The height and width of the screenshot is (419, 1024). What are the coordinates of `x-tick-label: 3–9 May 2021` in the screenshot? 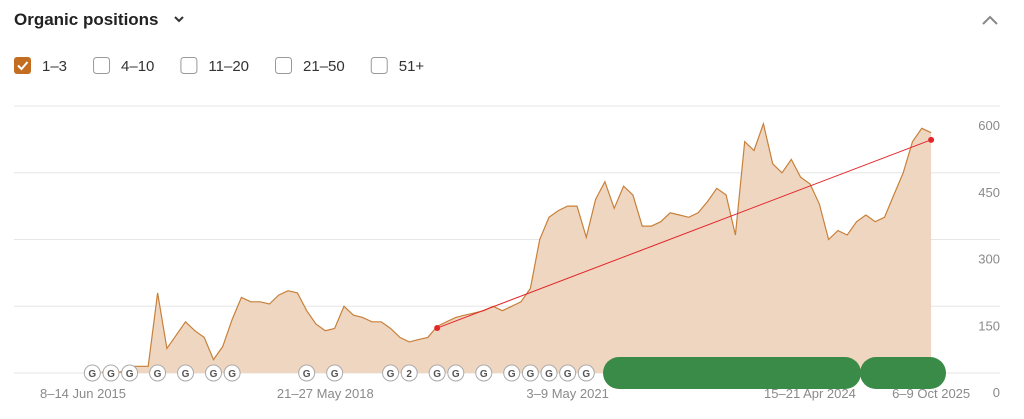 It's located at (567, 393).